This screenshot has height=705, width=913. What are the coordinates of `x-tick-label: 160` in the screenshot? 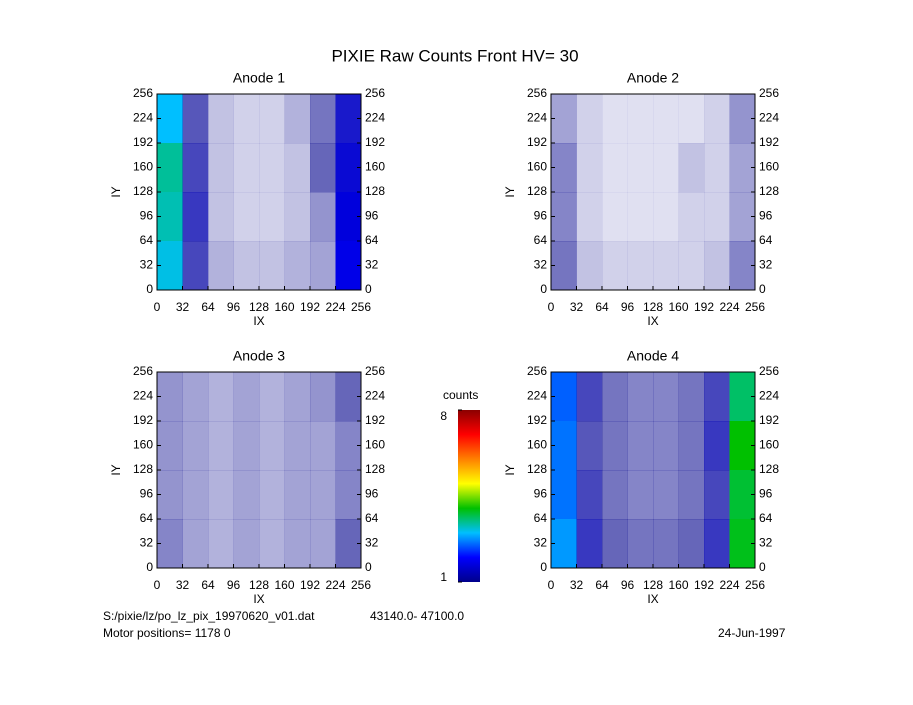 It's located at (284, 307).